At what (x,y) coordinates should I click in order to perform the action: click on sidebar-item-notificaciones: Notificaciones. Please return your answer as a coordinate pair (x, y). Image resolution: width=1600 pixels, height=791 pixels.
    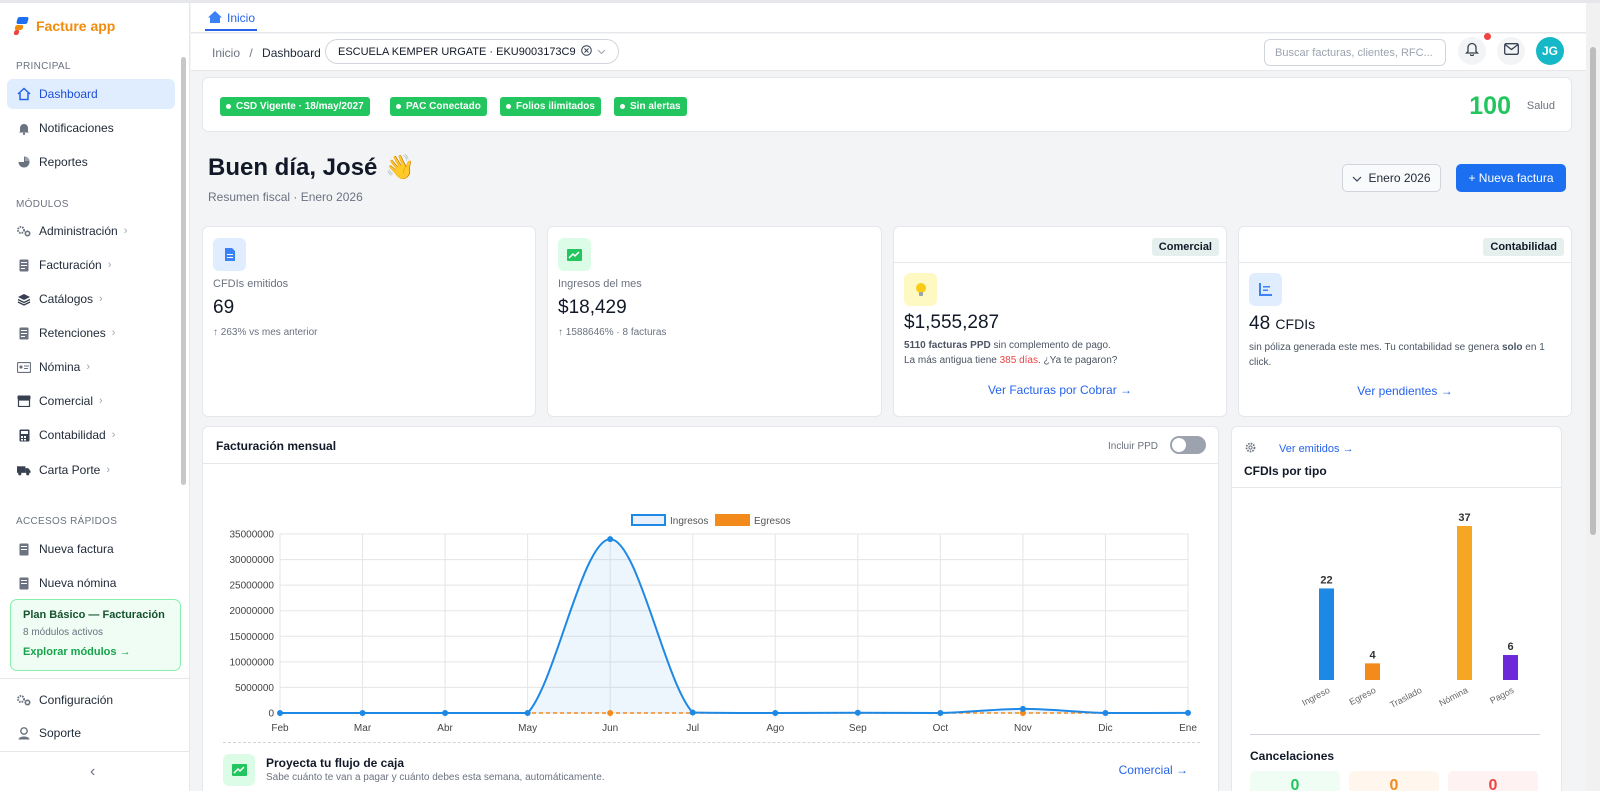
    Looking at the image, I should click on (91, 128).